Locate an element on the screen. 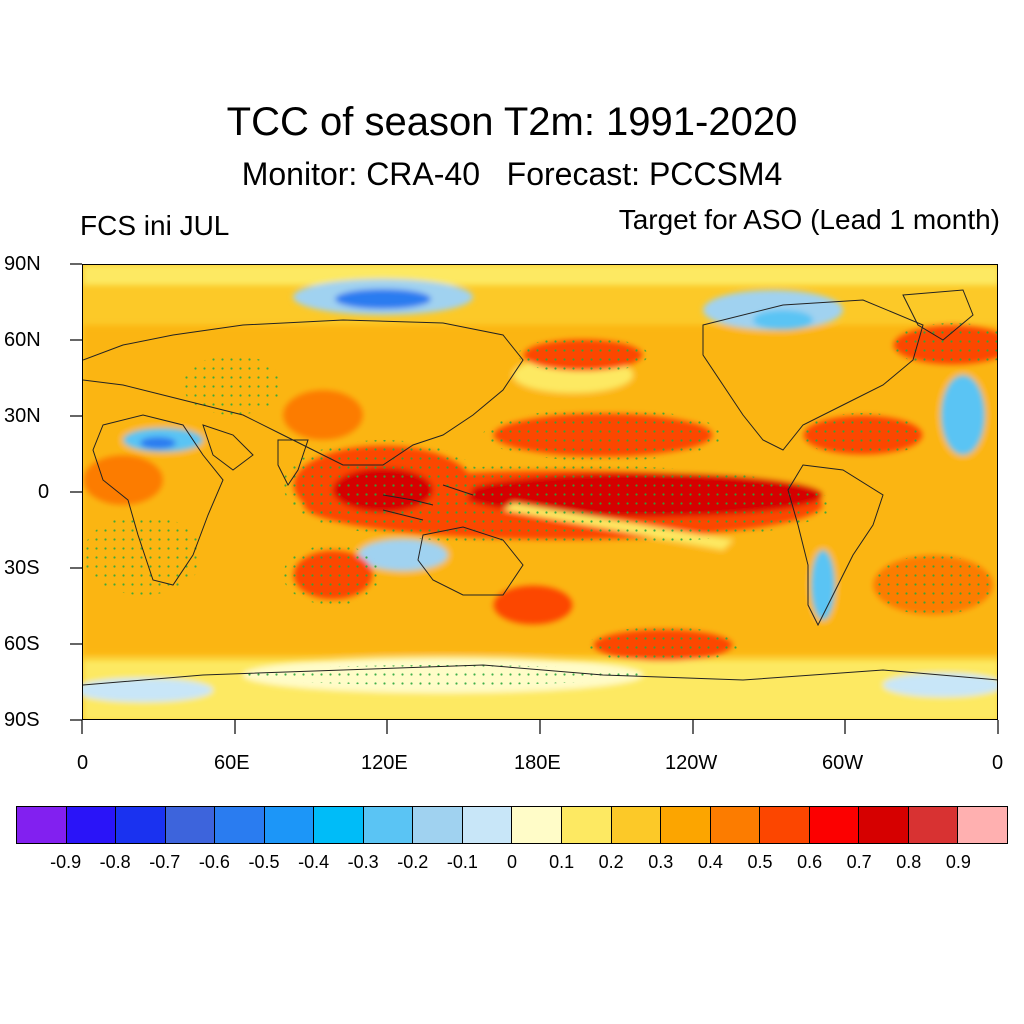 The width and height of the screenshot is (1024, 1024). colorbar-tick-label: 0.5 is located at coordinates (760, 862).